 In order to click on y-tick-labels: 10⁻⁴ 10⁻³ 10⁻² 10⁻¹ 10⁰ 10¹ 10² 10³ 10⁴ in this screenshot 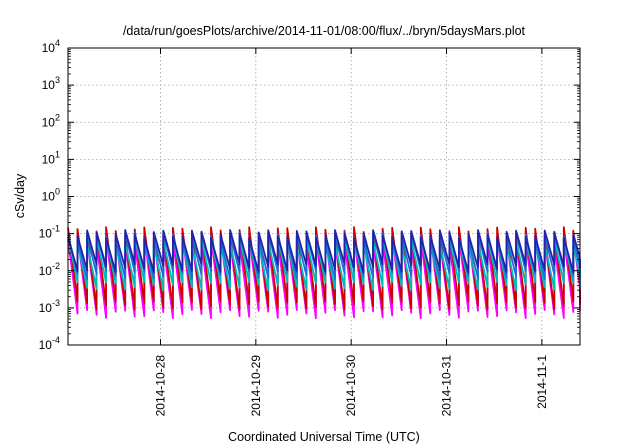, I will do `click(49, 195)`.